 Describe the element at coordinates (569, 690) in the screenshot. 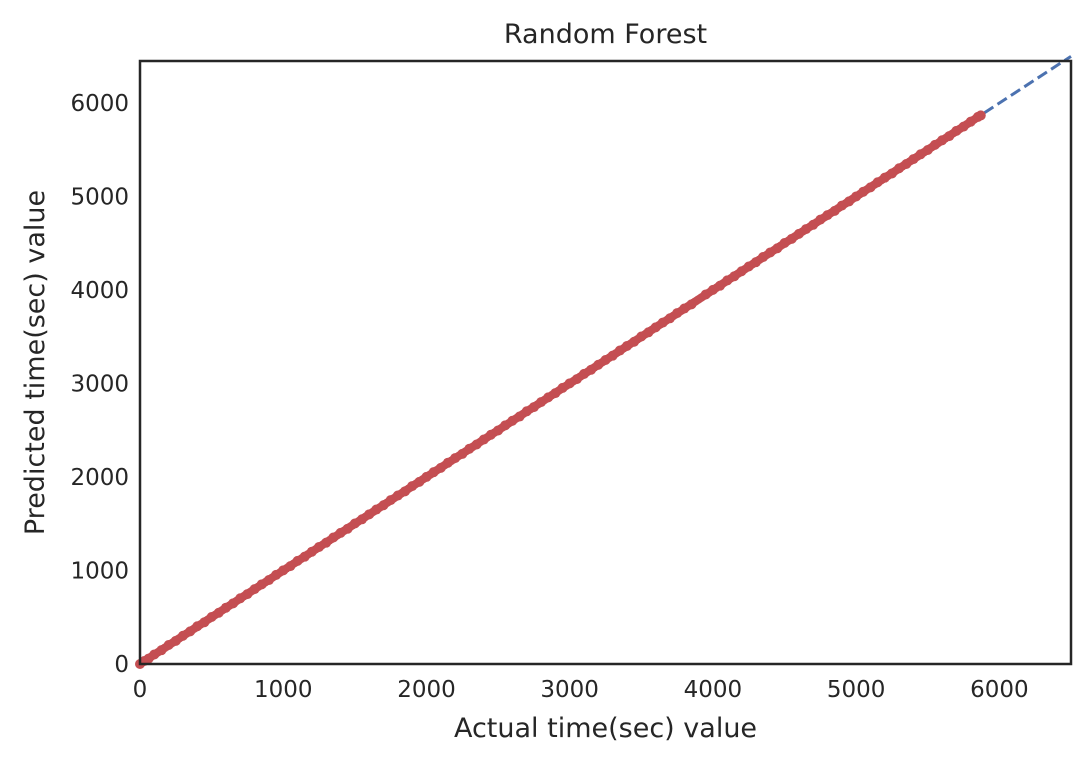

I see `x-tick-label: 3000` at that location.